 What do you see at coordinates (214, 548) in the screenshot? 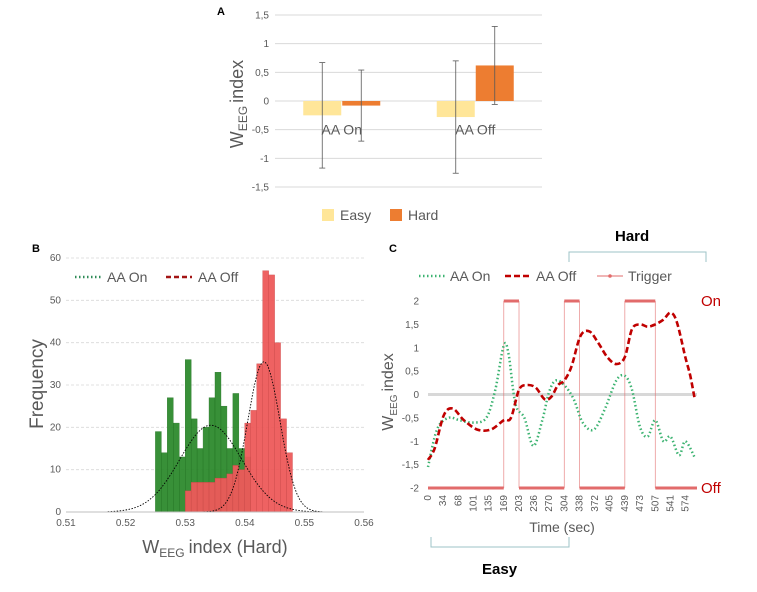
I see `panel-b-x-axis-label: WEEG index (Hard)` at bounding box center [214, 548].